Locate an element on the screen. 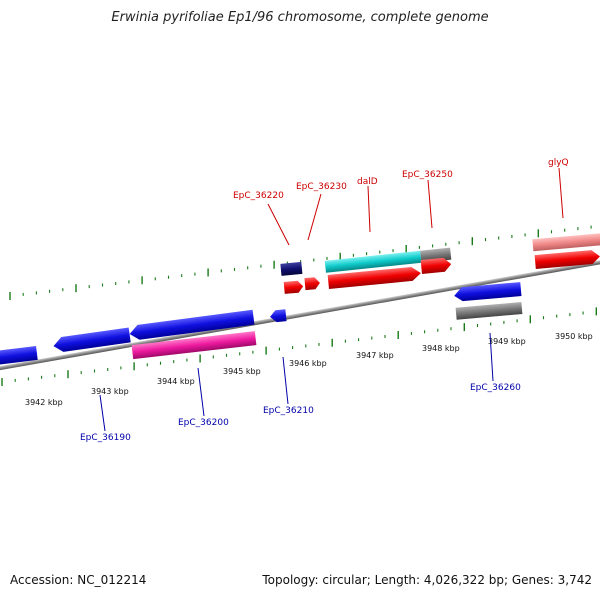  gene-arrow-left-partial is located at coordinates (19, 355).